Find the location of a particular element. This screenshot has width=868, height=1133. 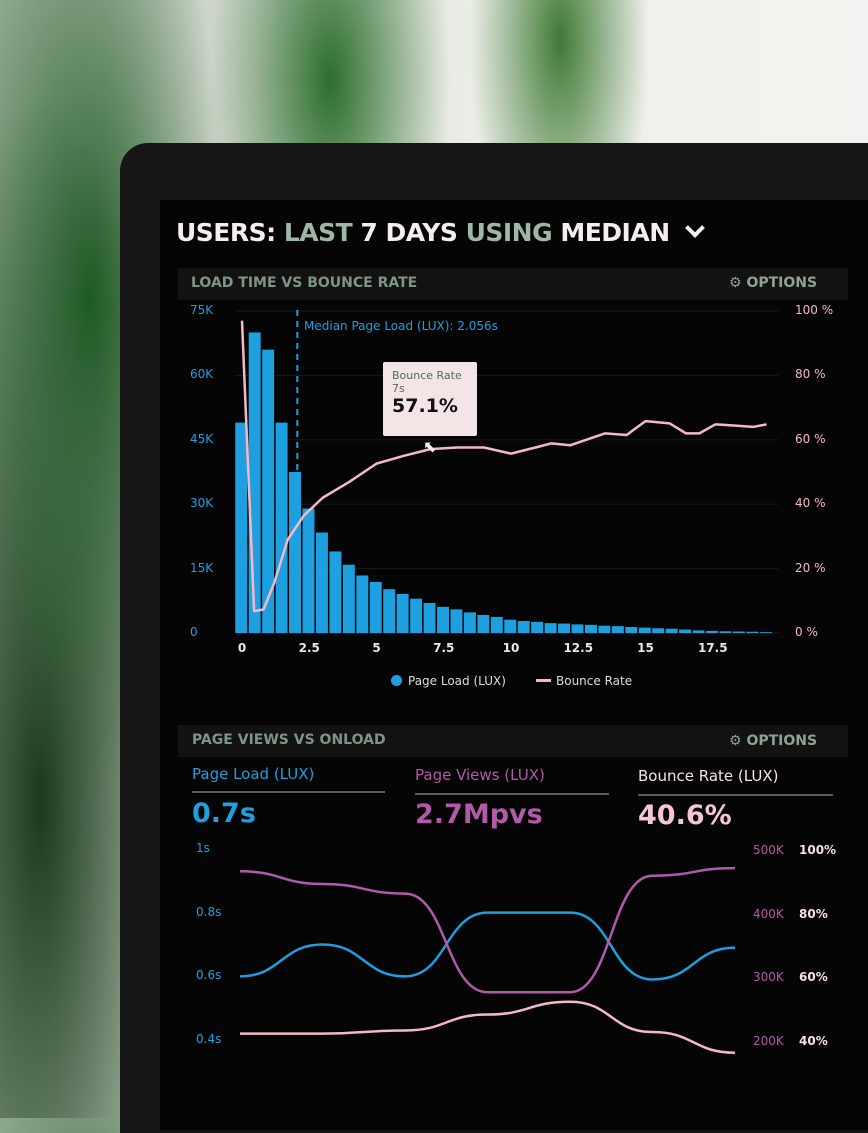

y-left-tick: 1s is located at coordinates (203, 848).